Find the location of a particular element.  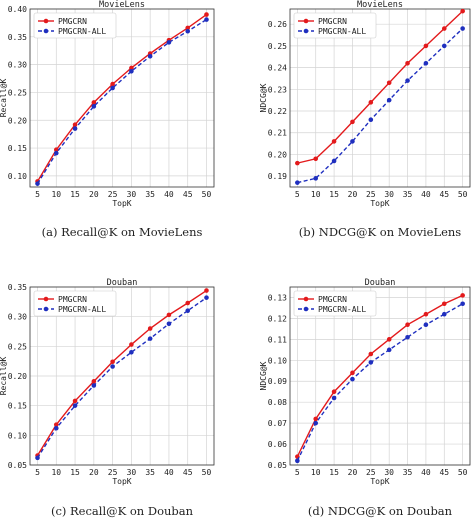

y-tick-label: 0.30 is located at coordinates (17, 65).